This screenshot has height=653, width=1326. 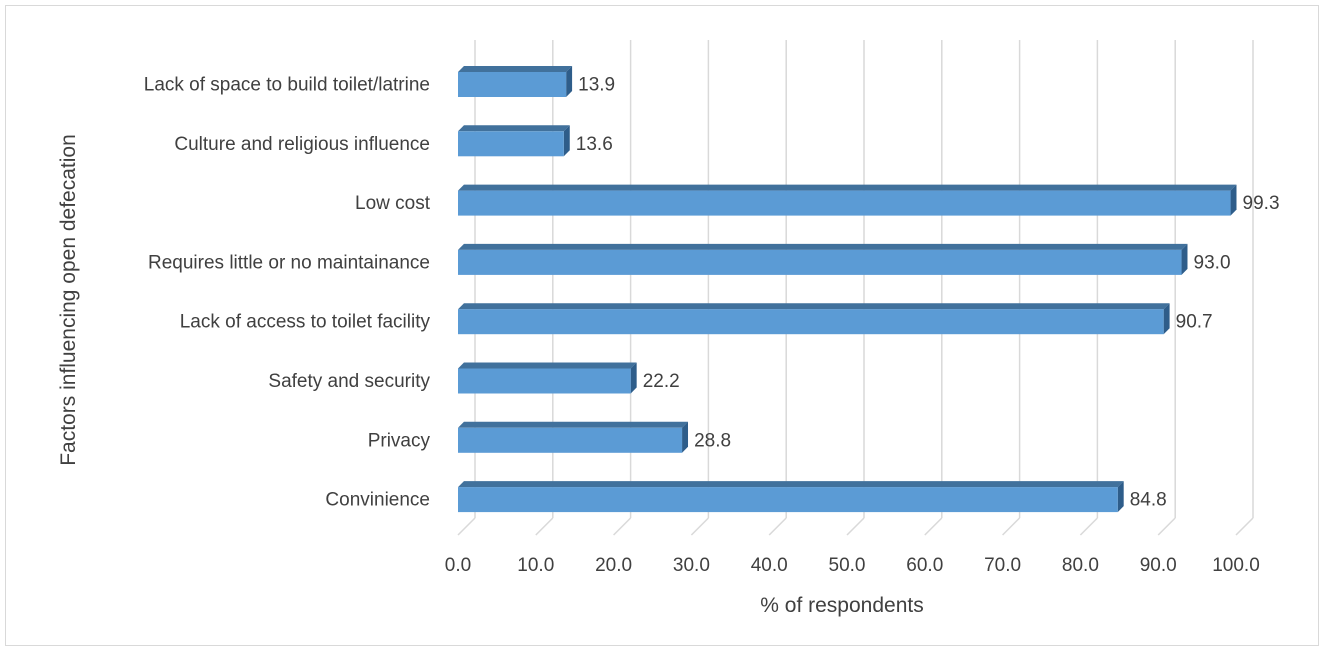 I want to click on x-axis-title: % of respondents, so click(x=841, y=605).